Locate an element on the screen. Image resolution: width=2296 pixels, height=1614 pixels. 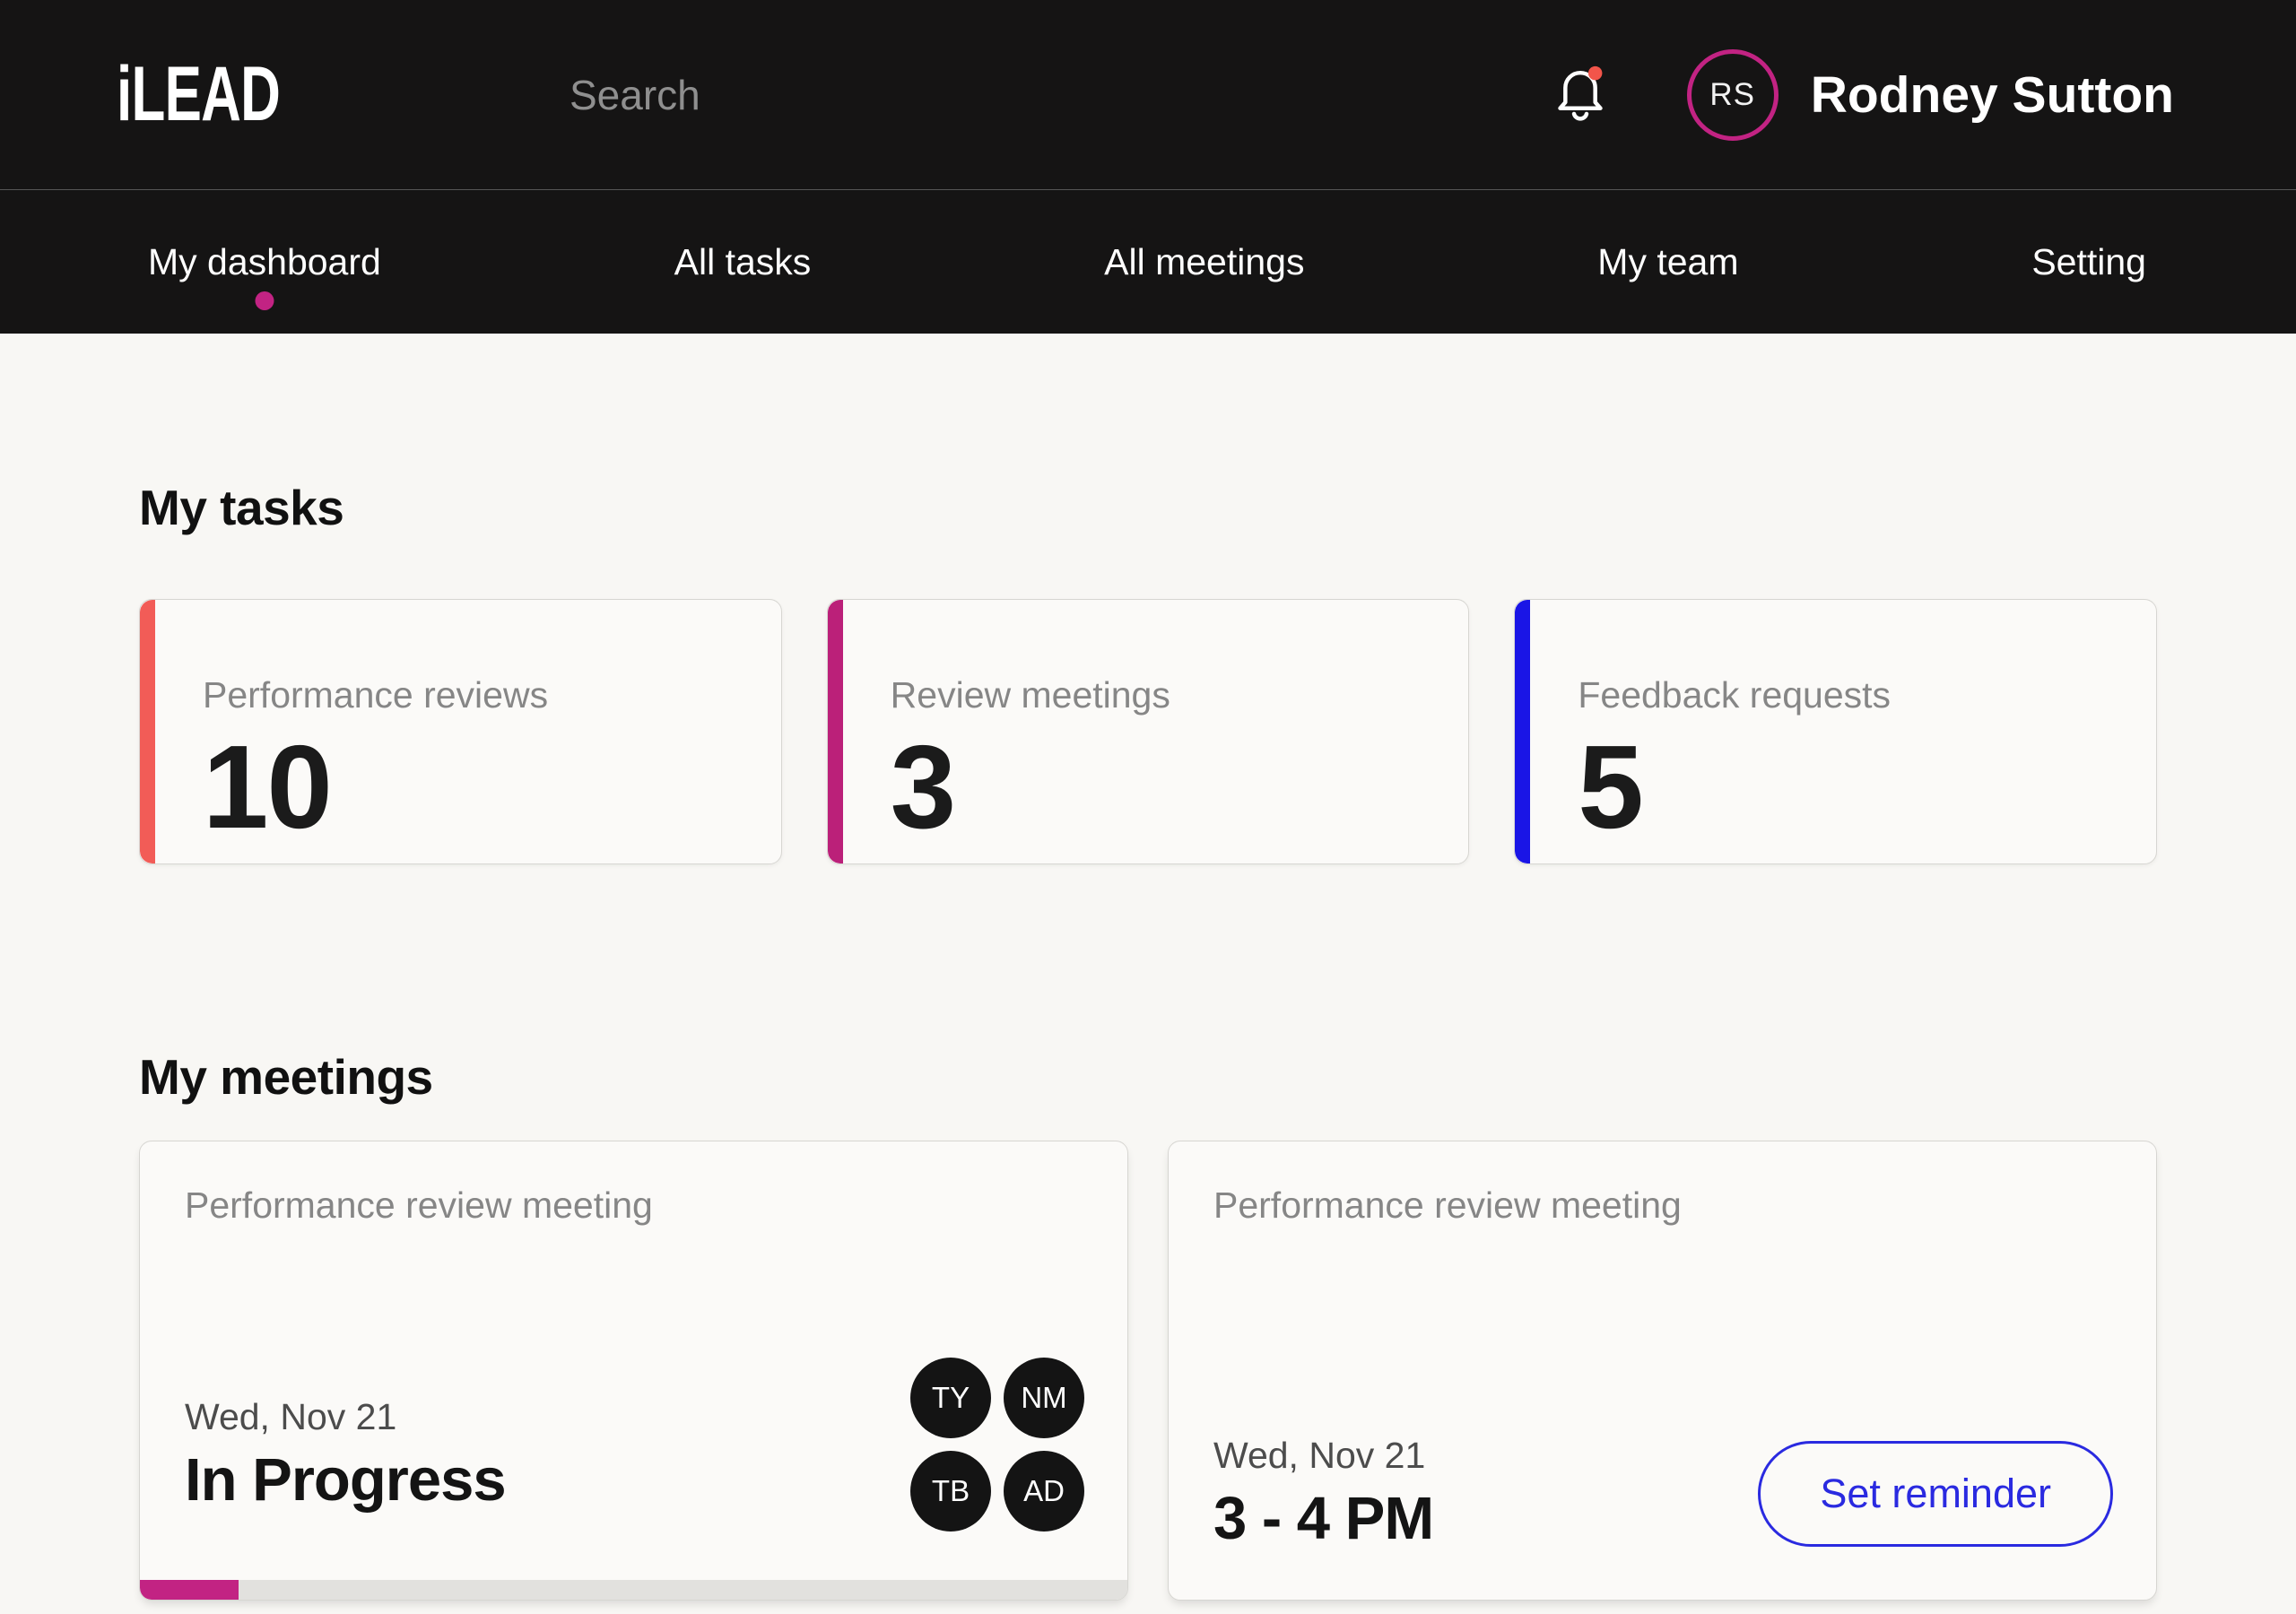
task-card-count: 5 is located at coordinates (1610, 787).